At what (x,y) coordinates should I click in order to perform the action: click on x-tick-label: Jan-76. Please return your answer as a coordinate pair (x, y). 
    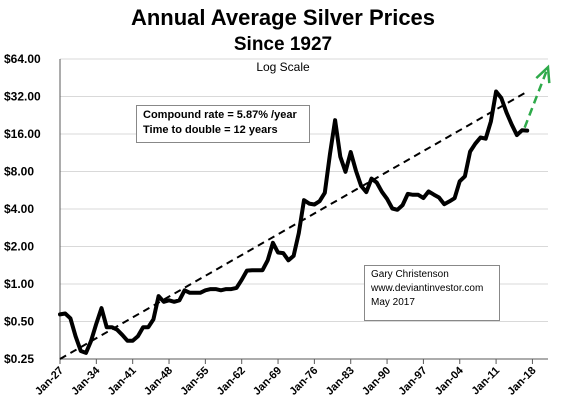
    Looking at the image, I should click on (303, 381).